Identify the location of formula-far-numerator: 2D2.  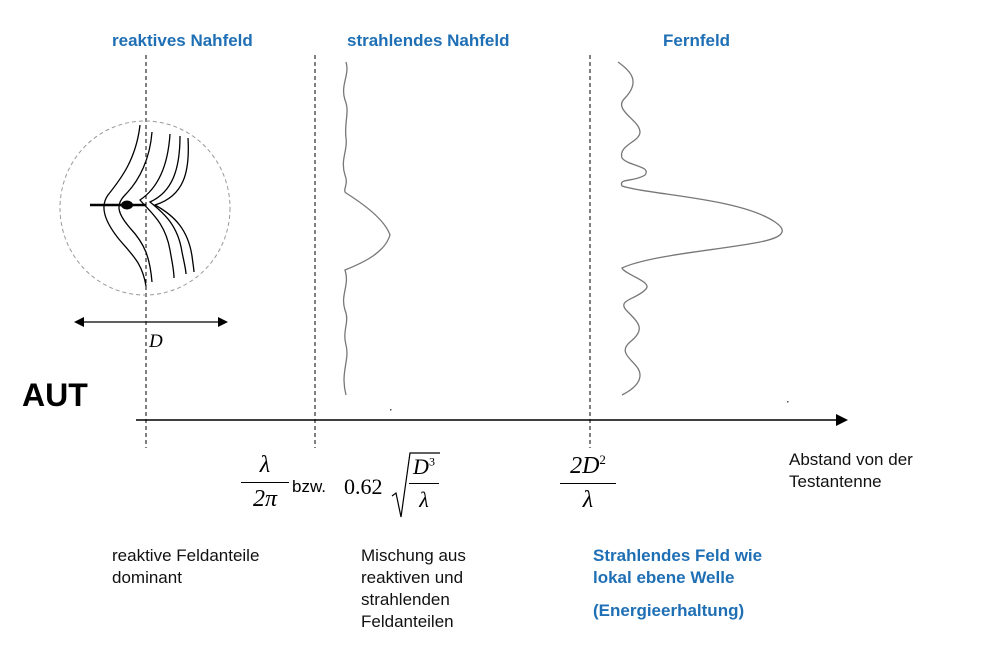
(588, 466).